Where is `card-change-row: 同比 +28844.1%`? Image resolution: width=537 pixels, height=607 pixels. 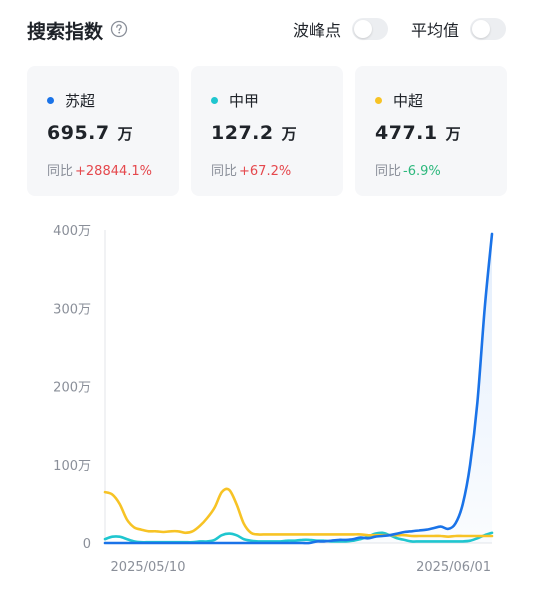
card-change-row: 同比 +28844.1% is located at coordinates (99, 169).